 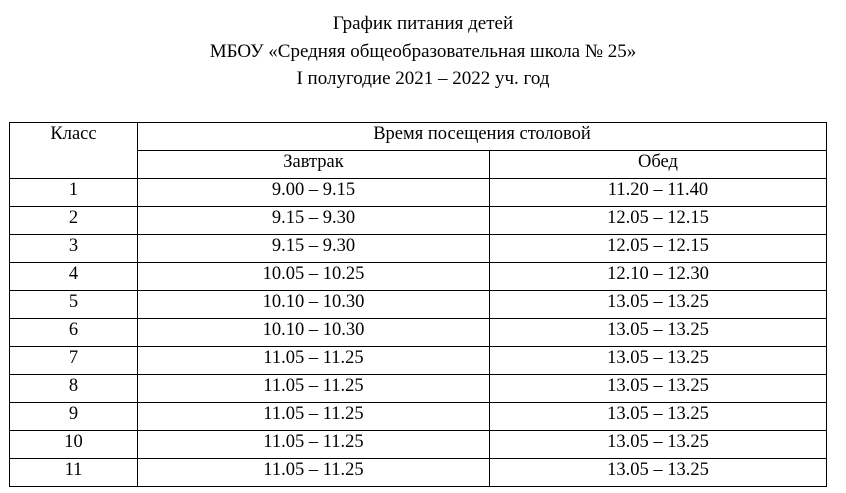 I want to click on table-row: 1 9.00 – 9.15 11.20 – 11.40, so click(x=418, y=192).